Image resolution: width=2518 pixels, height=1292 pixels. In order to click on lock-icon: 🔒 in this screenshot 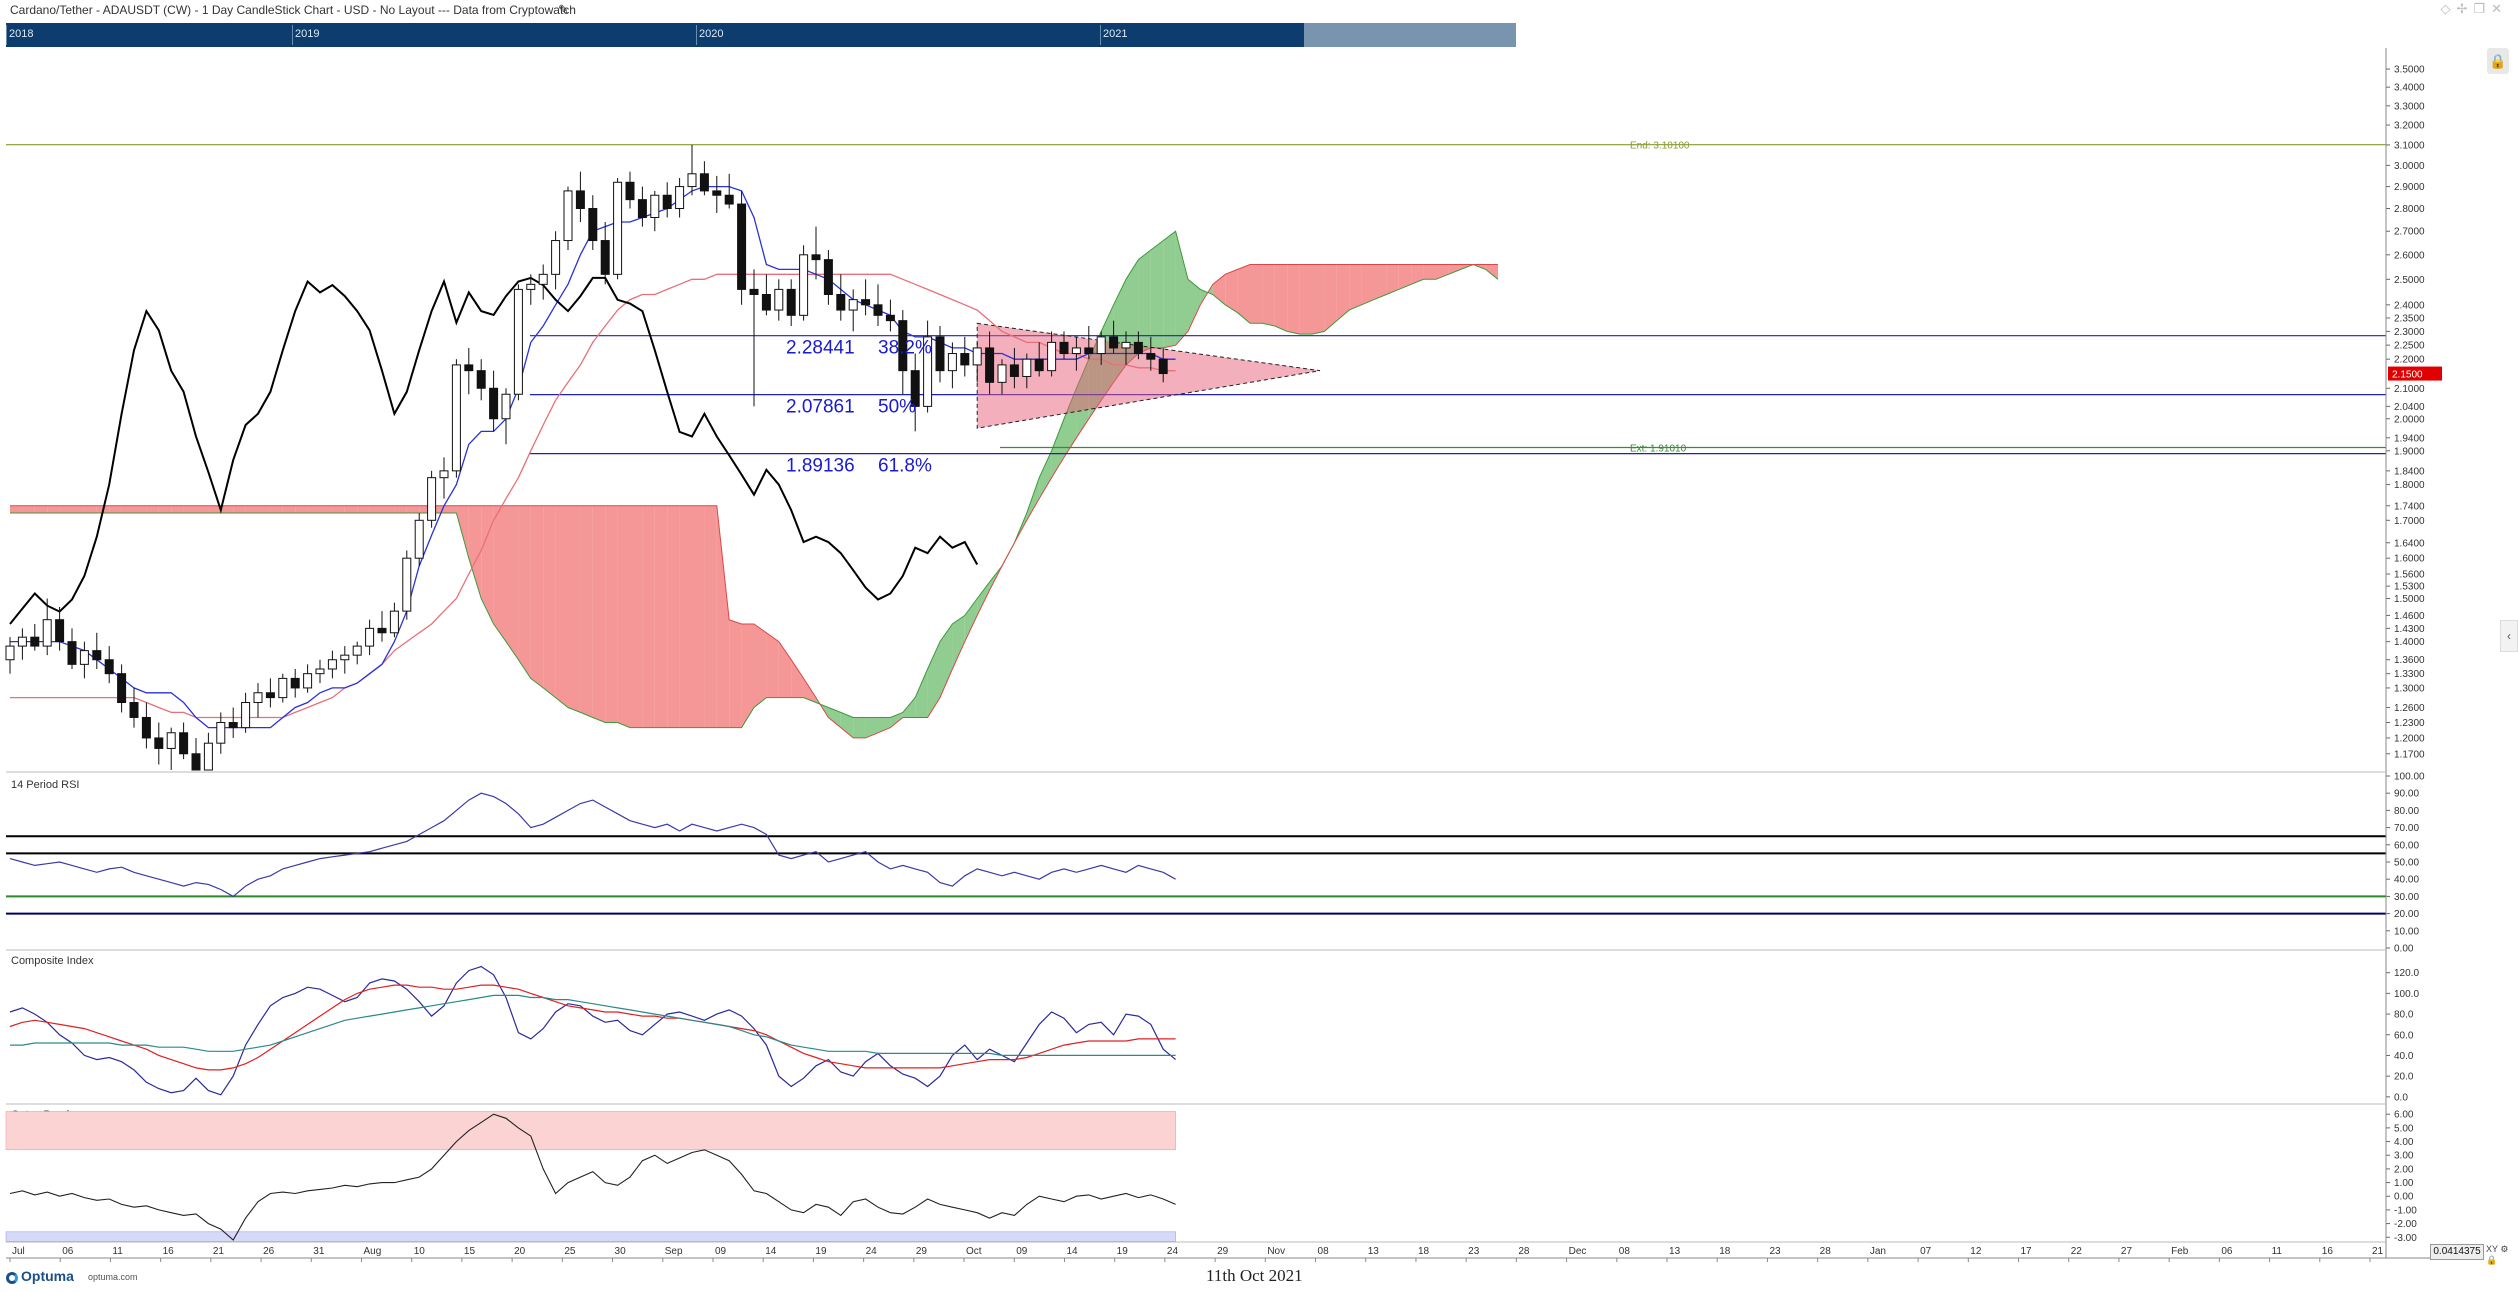, I will do `click(2498, 61)`.